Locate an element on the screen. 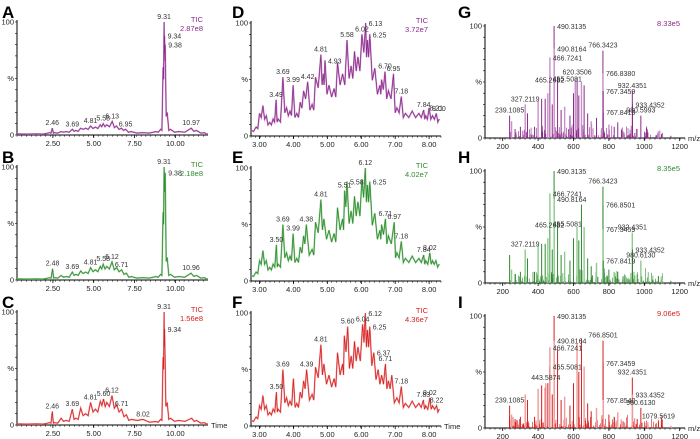 This screenshot has height=439, width=700. peak-label: 3.50 is located at coordinates (277, 240).